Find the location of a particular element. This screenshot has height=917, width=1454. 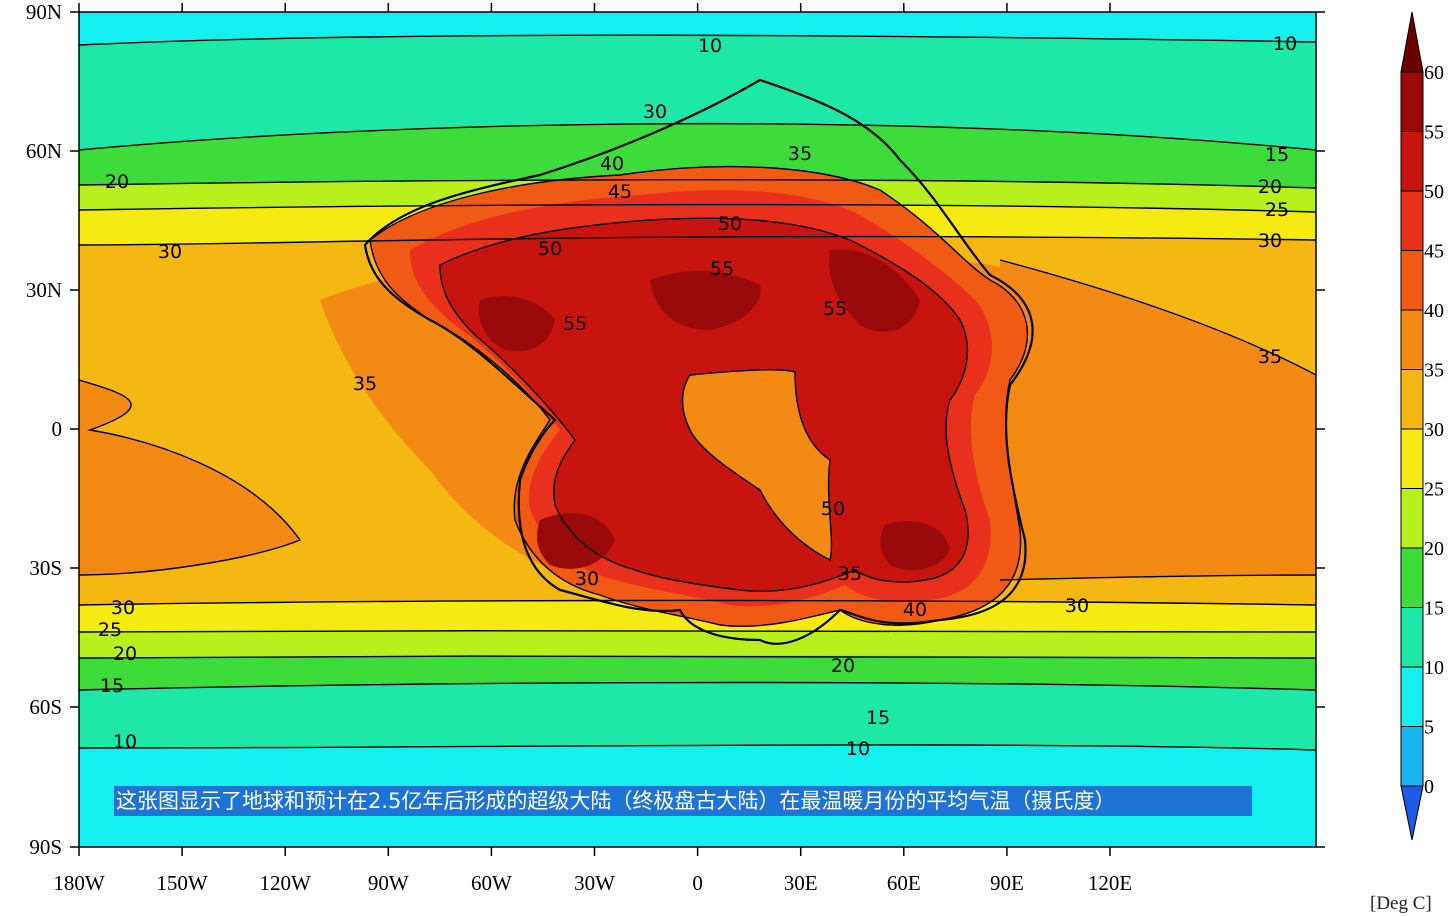

band-35-west is located at coordinates (189, 477).